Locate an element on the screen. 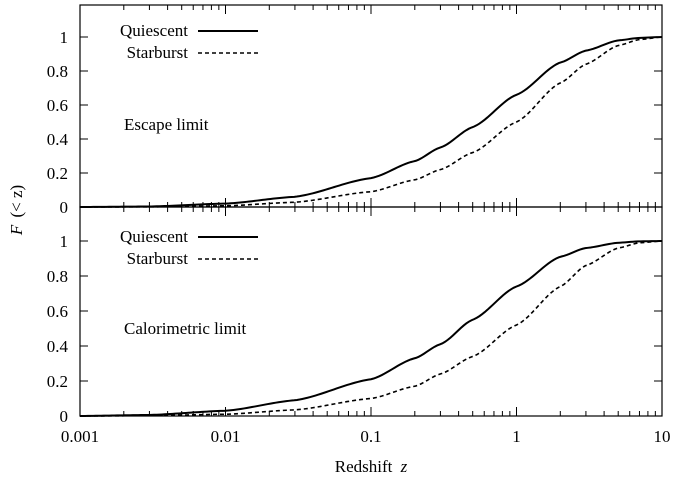 The width and height of the screenshot is (677, 483). x-axis-title-var: z is located at coordinates (404, 466).